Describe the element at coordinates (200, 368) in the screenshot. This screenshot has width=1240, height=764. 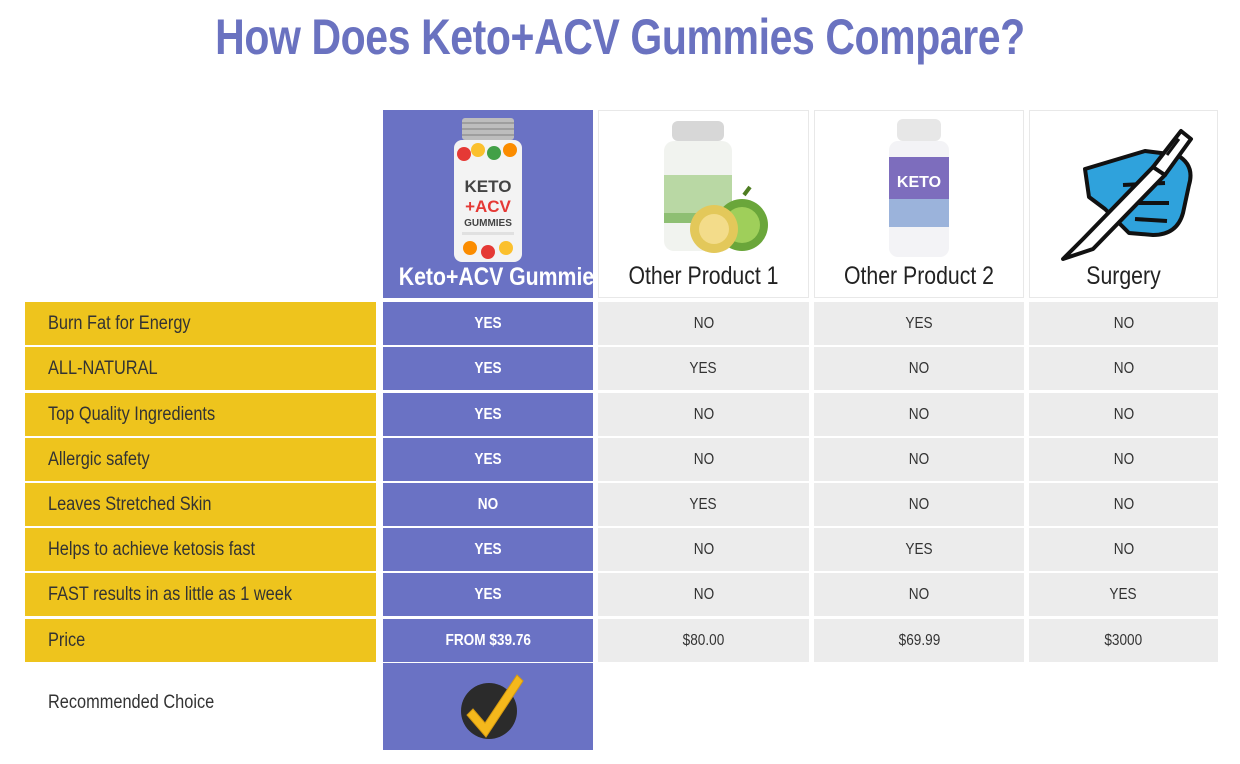
I see `feature-label: ALL-NATURAL` at that location.